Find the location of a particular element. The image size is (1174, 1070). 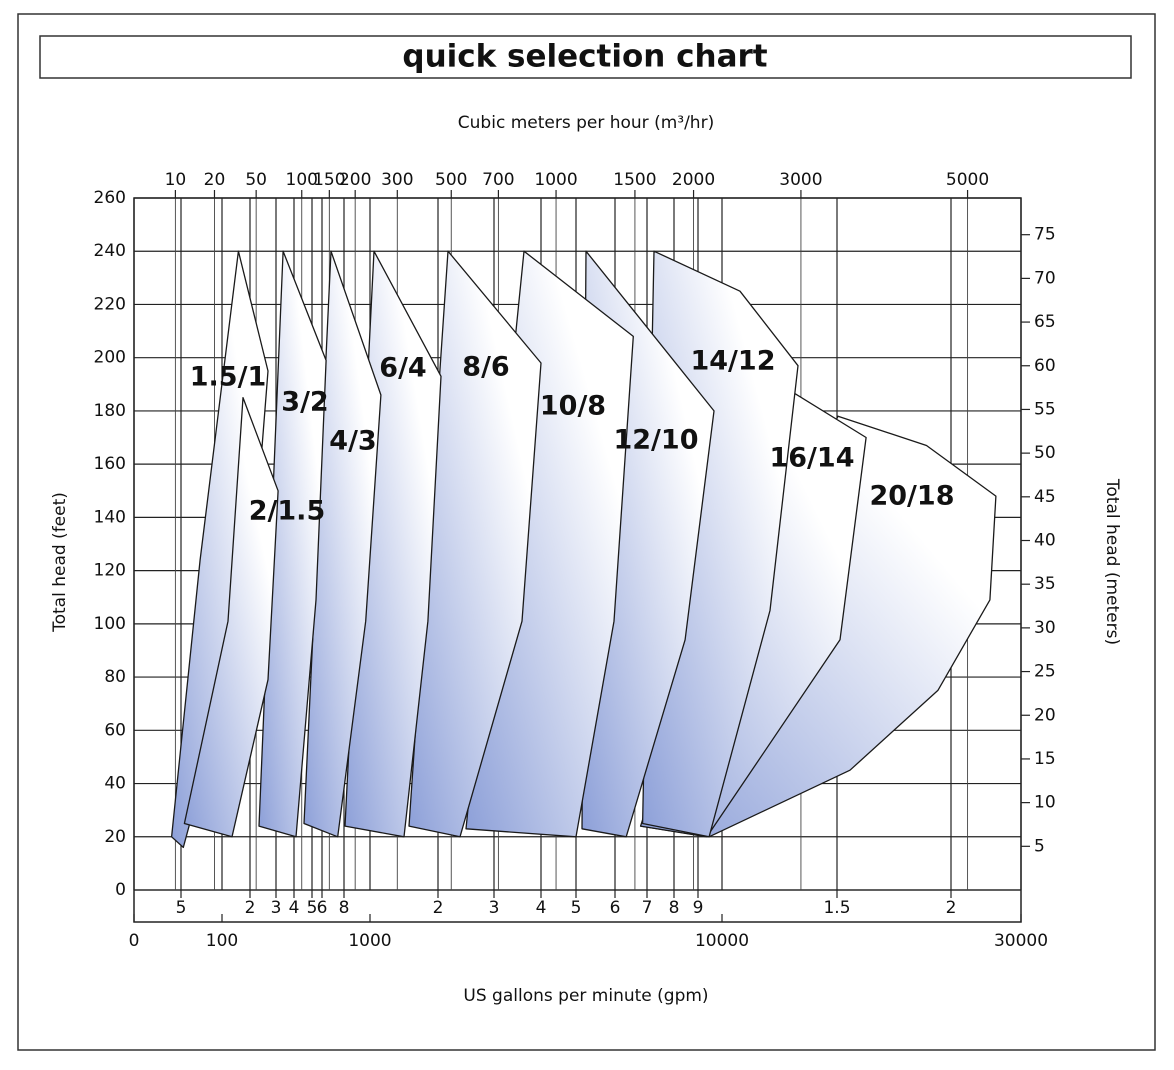

x-tick-label: 7 is located at coordinates (647, 908).